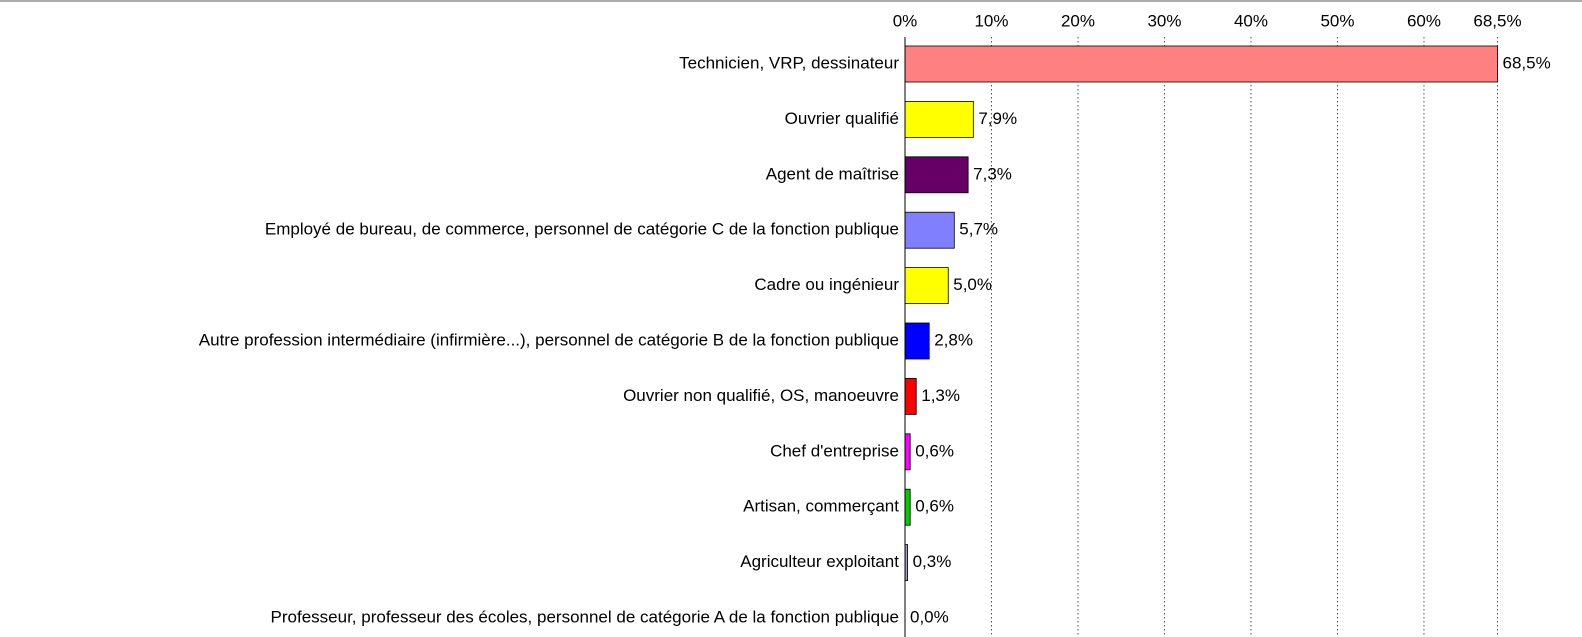  What do you see at coordinates (991, 20) in the screenshot?
I see `x-tick-label: 10%` at bounding box center [991, 20].